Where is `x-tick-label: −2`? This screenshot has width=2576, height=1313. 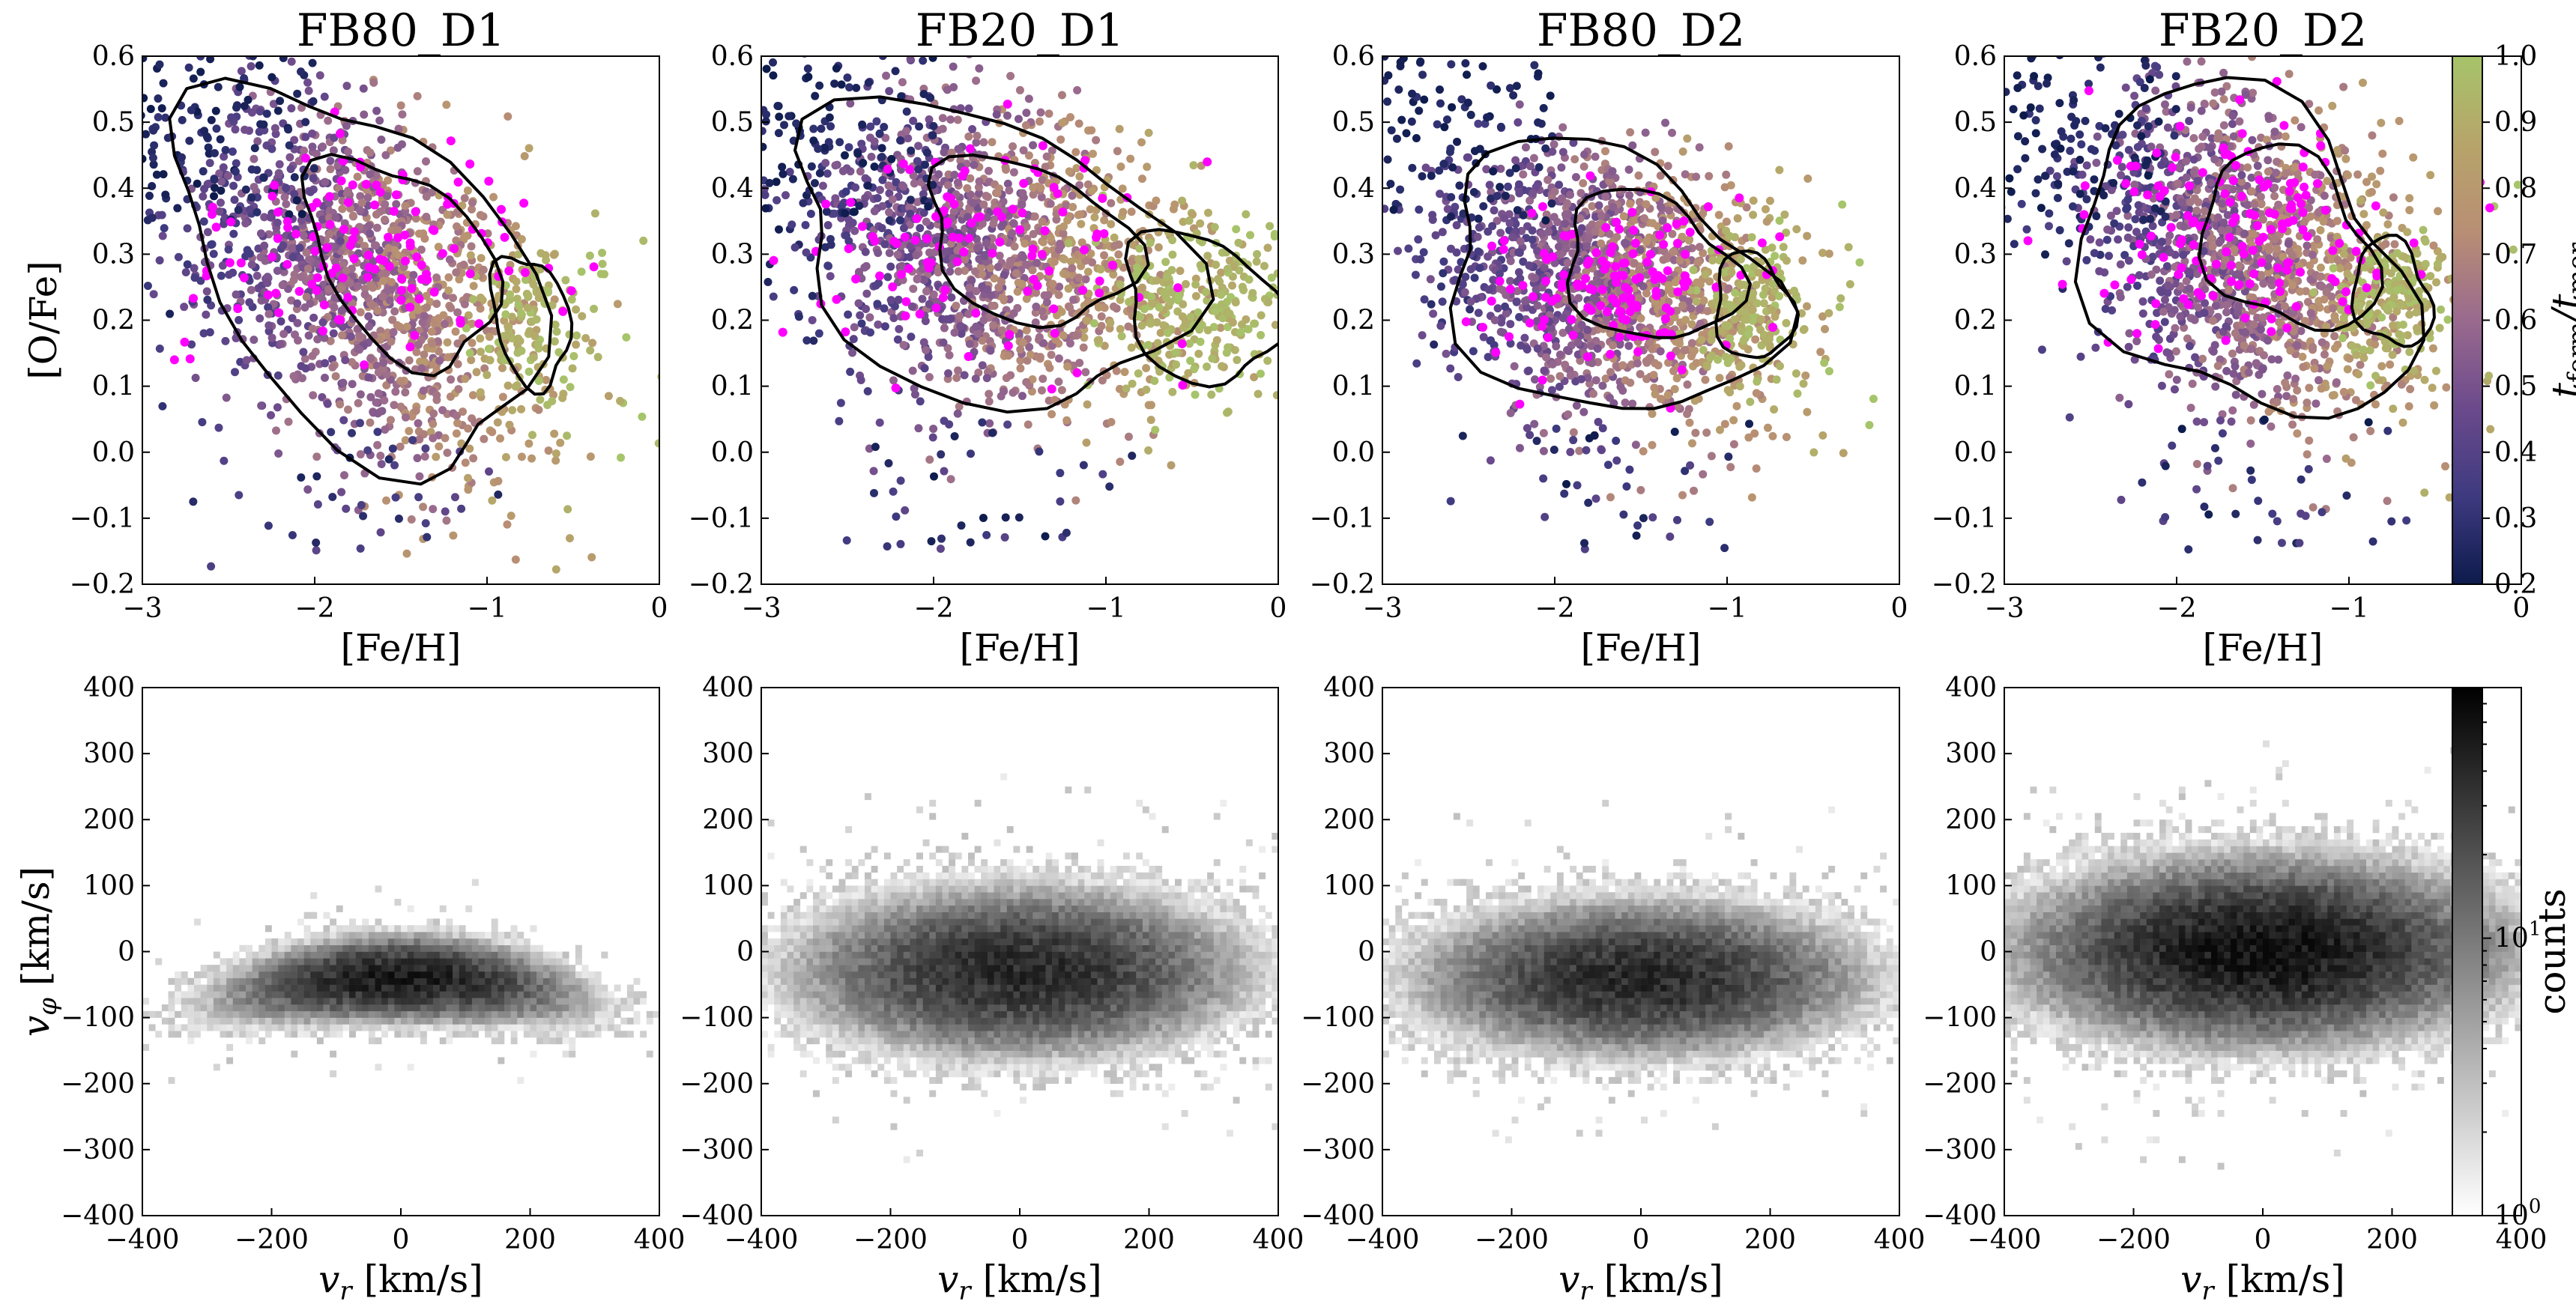 x-tick-label: −2 is located at coordinates (933, 608).